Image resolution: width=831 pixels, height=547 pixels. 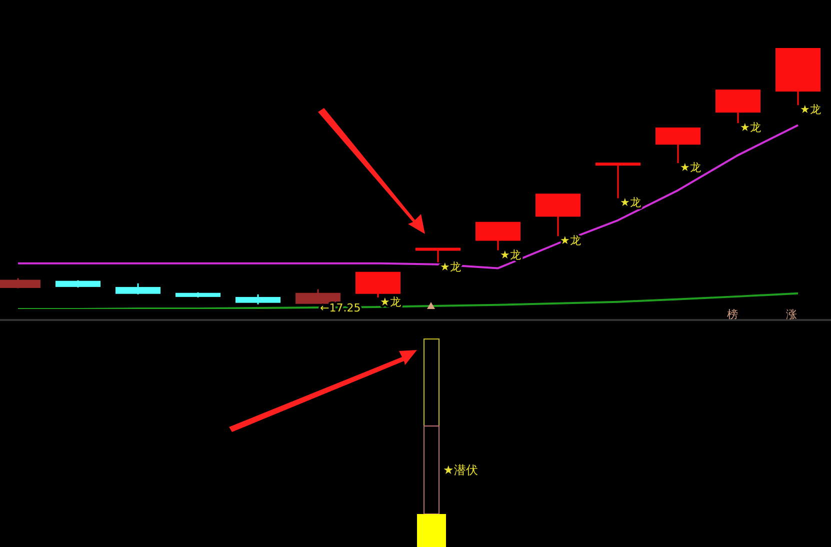 I want to click on text: ★潜伏, so click(x=460, y=470).